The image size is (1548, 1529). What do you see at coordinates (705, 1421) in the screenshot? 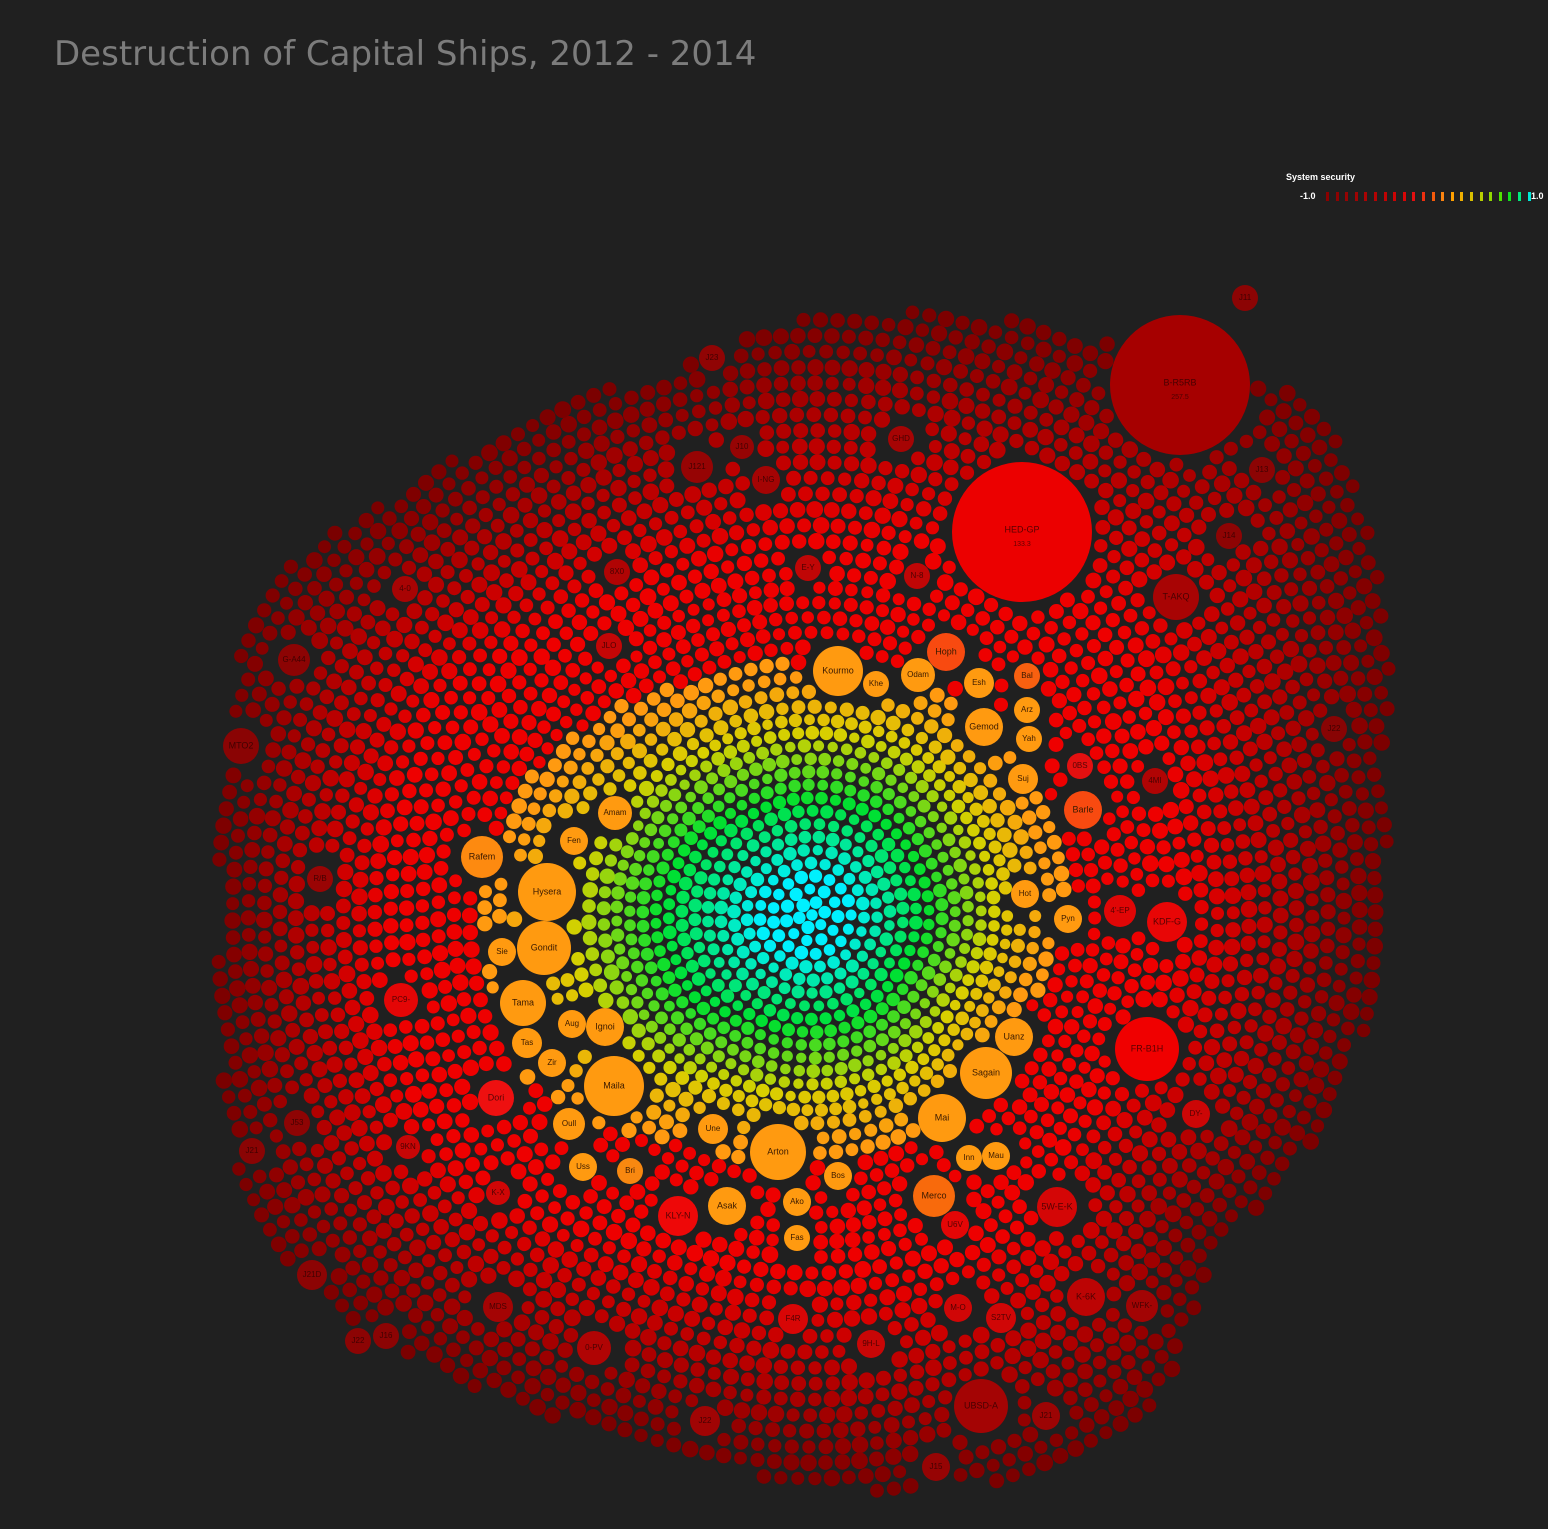
I see `system-bubble-labeled: J22` at bounding box center [705, 1421].